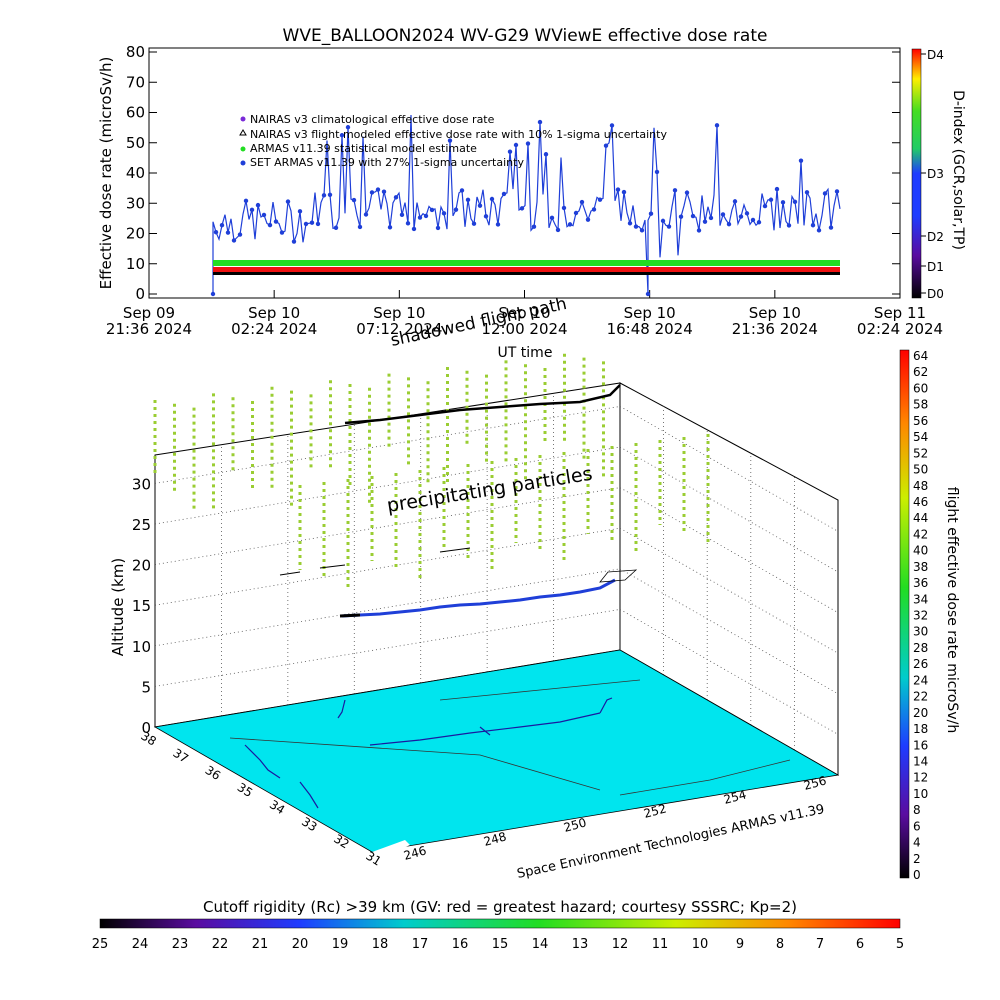 The image size is (1000, 1000). Describe the element at coordinates (935, 174) in the screenshot. I see `dindex-tick-label: D3` at that location.